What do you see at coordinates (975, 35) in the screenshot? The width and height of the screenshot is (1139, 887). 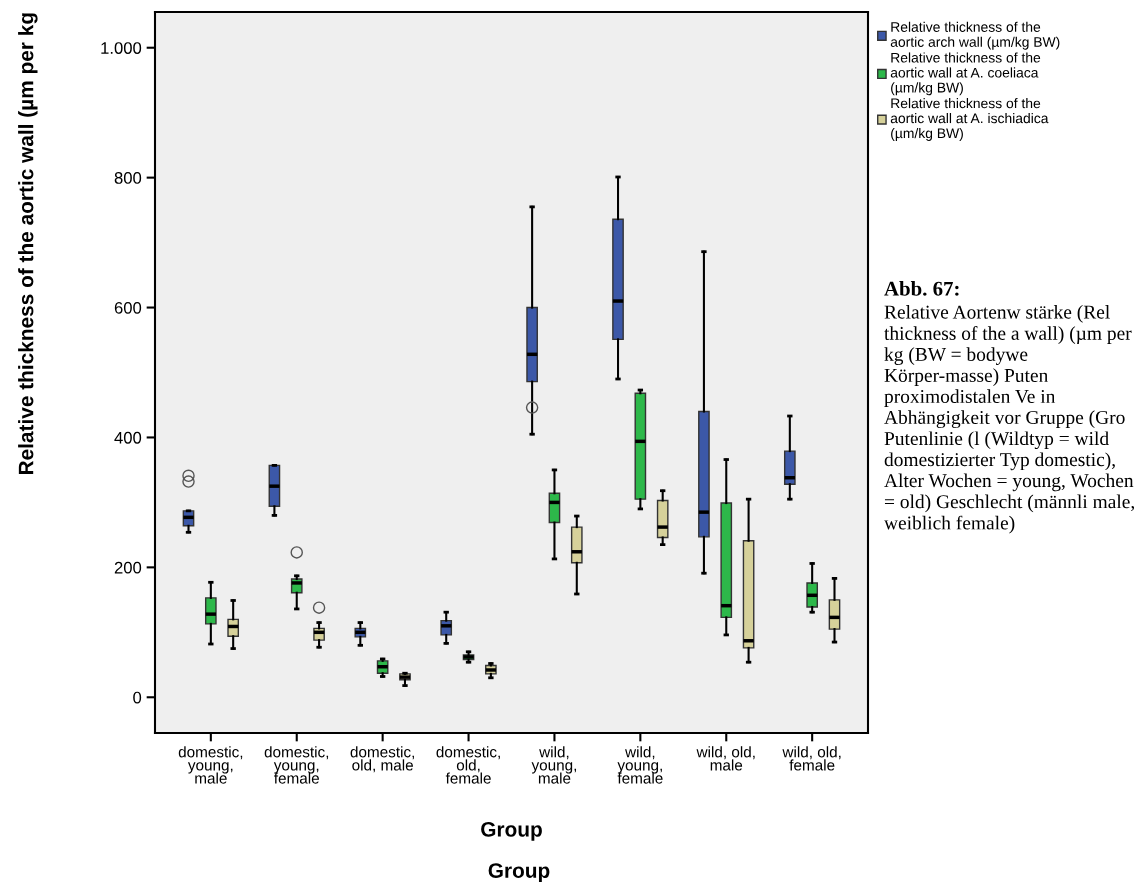 I see `legend-label: Relative thickness of the aortic arch wall (µm/kg BW)` at bounding box center [975, 35].